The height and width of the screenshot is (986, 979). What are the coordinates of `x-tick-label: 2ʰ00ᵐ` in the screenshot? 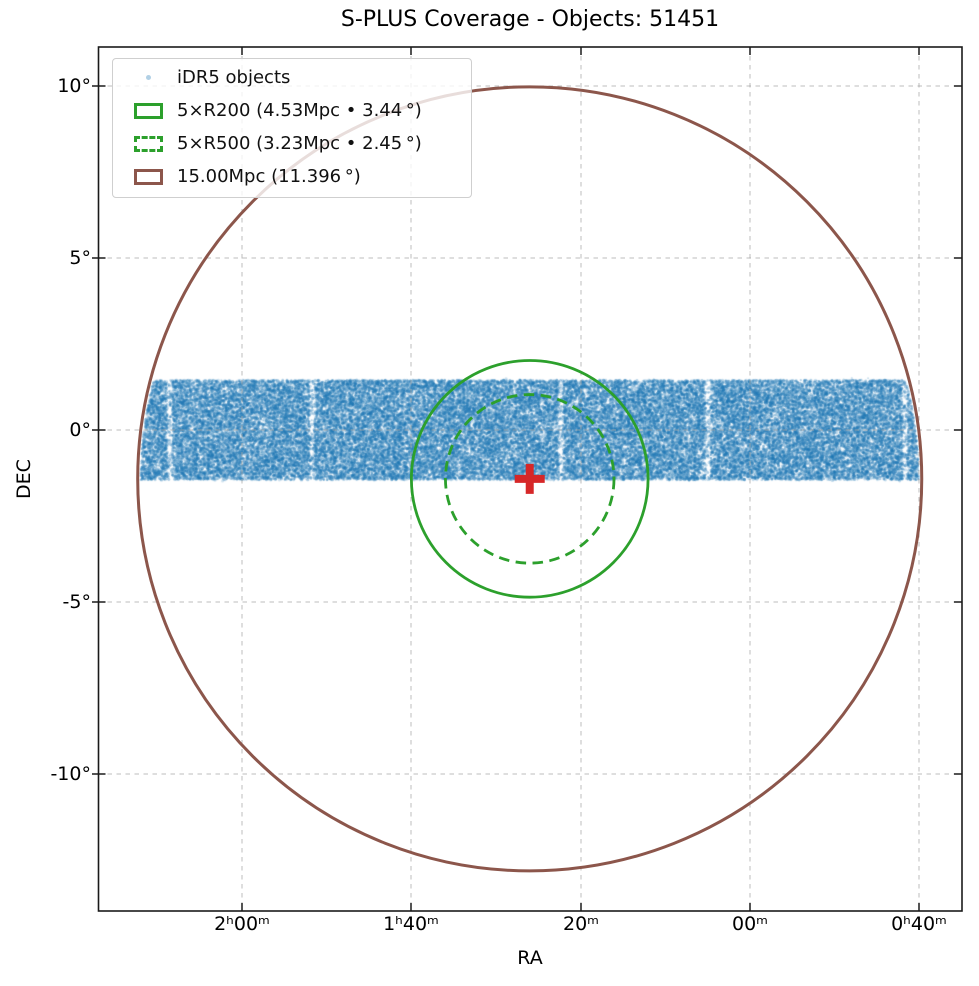 It's located at (242, 924).